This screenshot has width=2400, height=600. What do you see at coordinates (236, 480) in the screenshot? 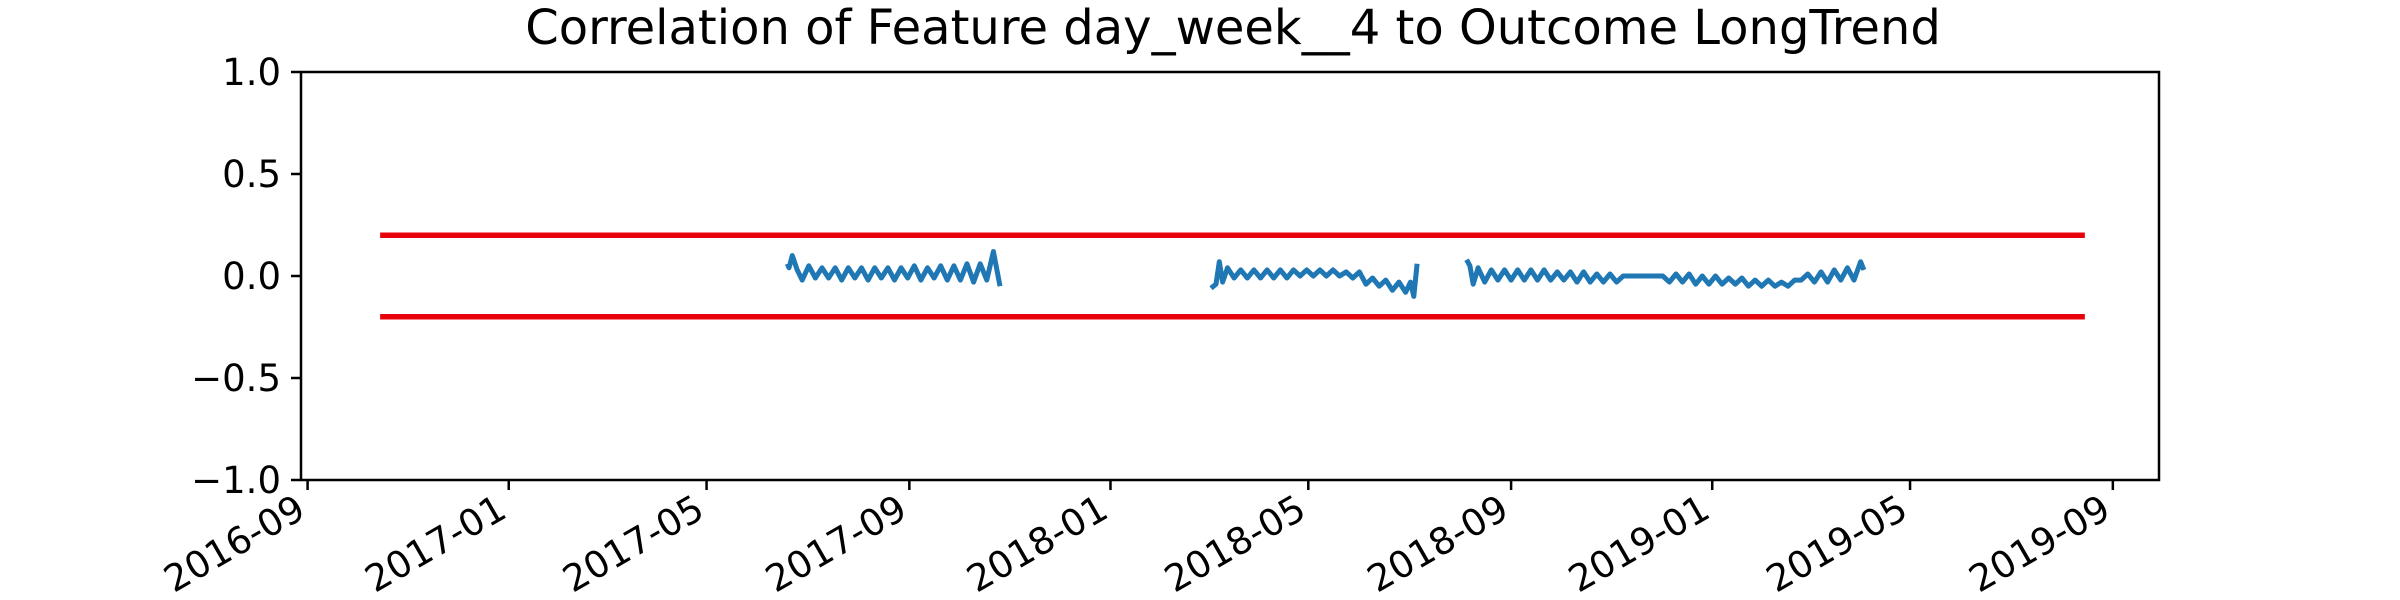
I see `y-tick-label: −1.0` at bounding box center [236, 480].